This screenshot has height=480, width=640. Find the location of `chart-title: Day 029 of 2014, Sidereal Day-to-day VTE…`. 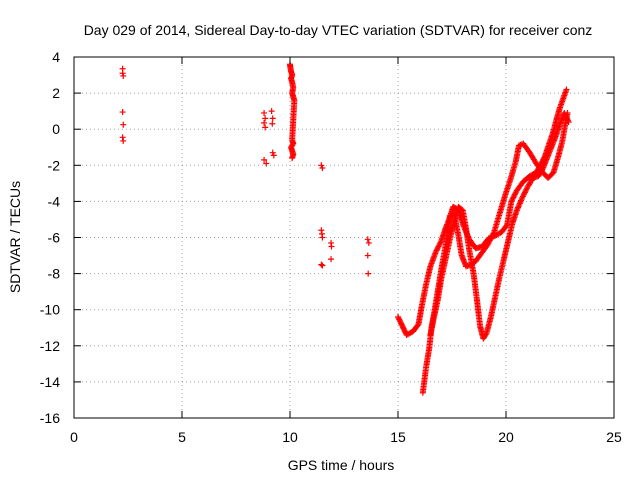

chart-title: Day 029 of 2014, Sidereal Day-to-day VTE… is located at coordinates (338, 30).